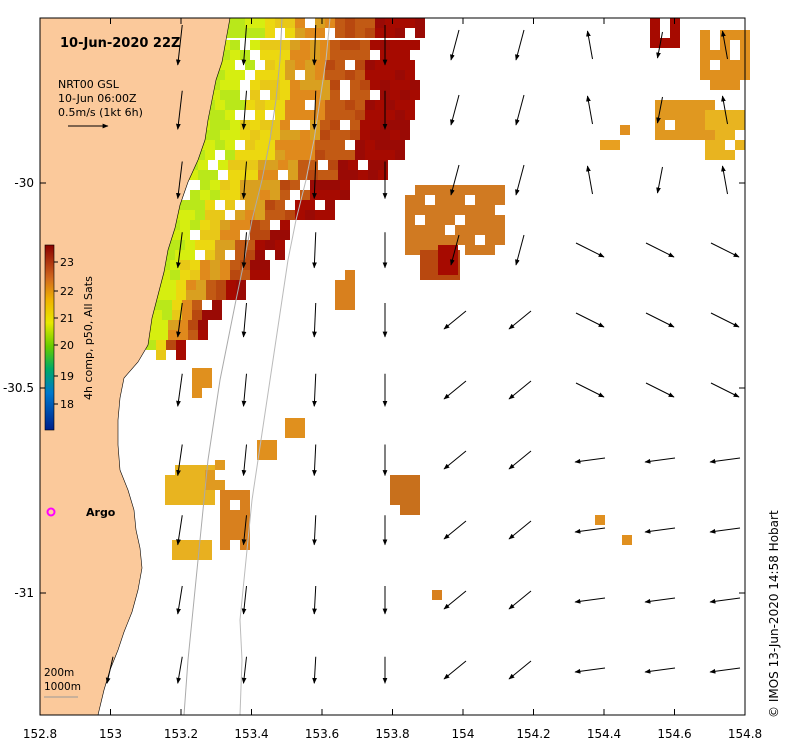  Describe the element at coordinates (674, 734) in the screenshot. I see `x-tick-label: 154.6` at that location.